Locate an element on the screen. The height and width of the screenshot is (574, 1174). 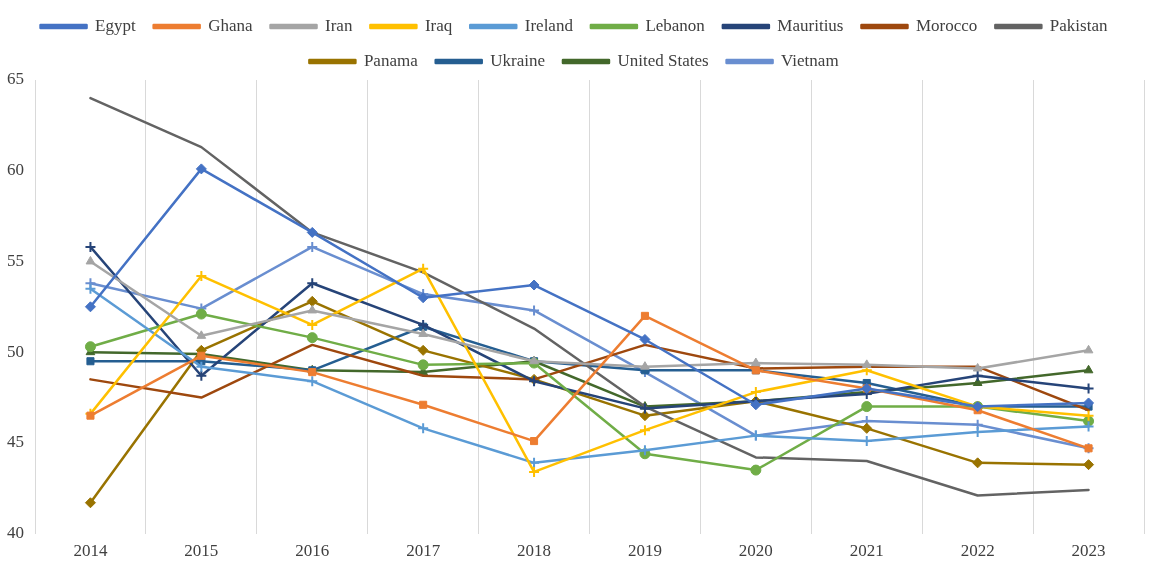
legend-label: Pakistan is located at coordinates (1078, 25).